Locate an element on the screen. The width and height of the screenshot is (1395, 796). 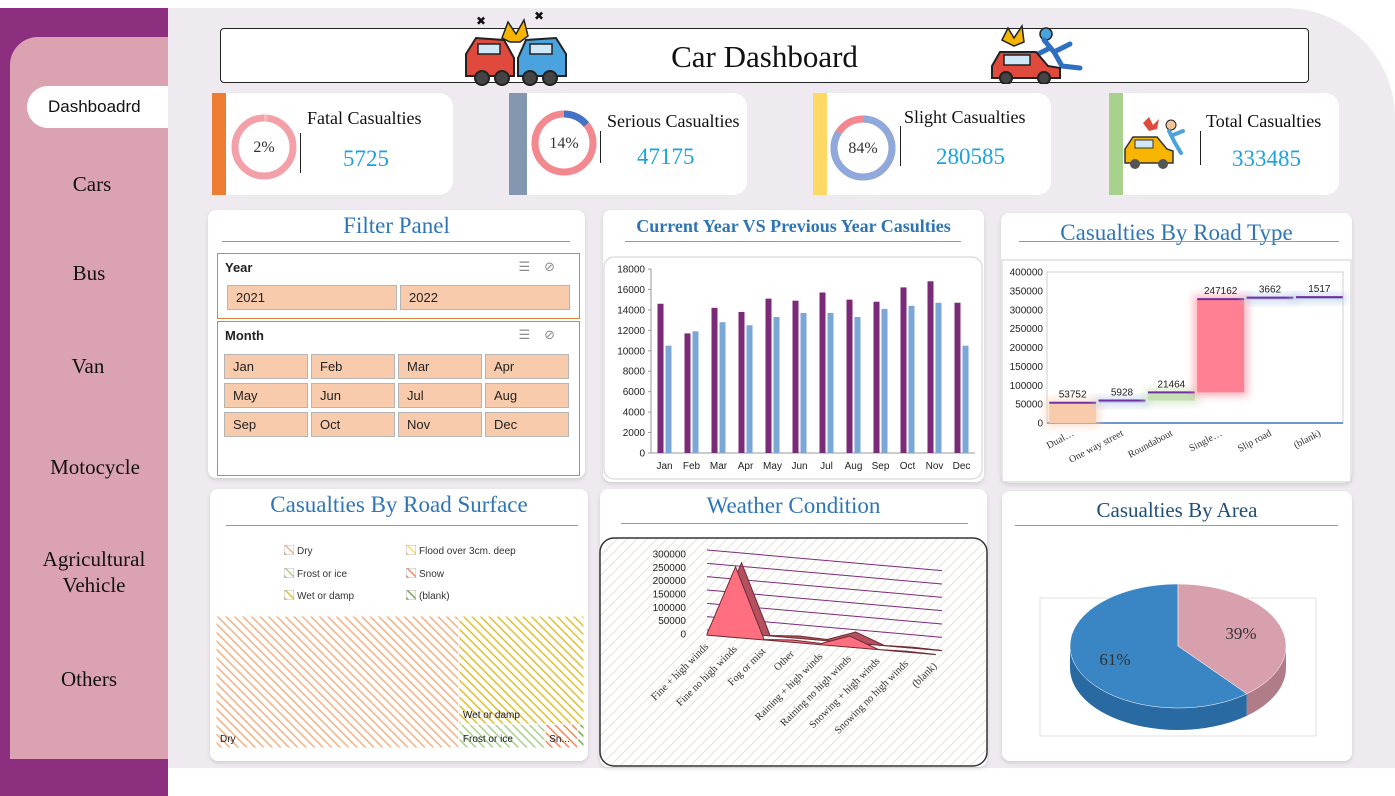
pedestrian-accident-icon is located at coordinates (1037, 53).